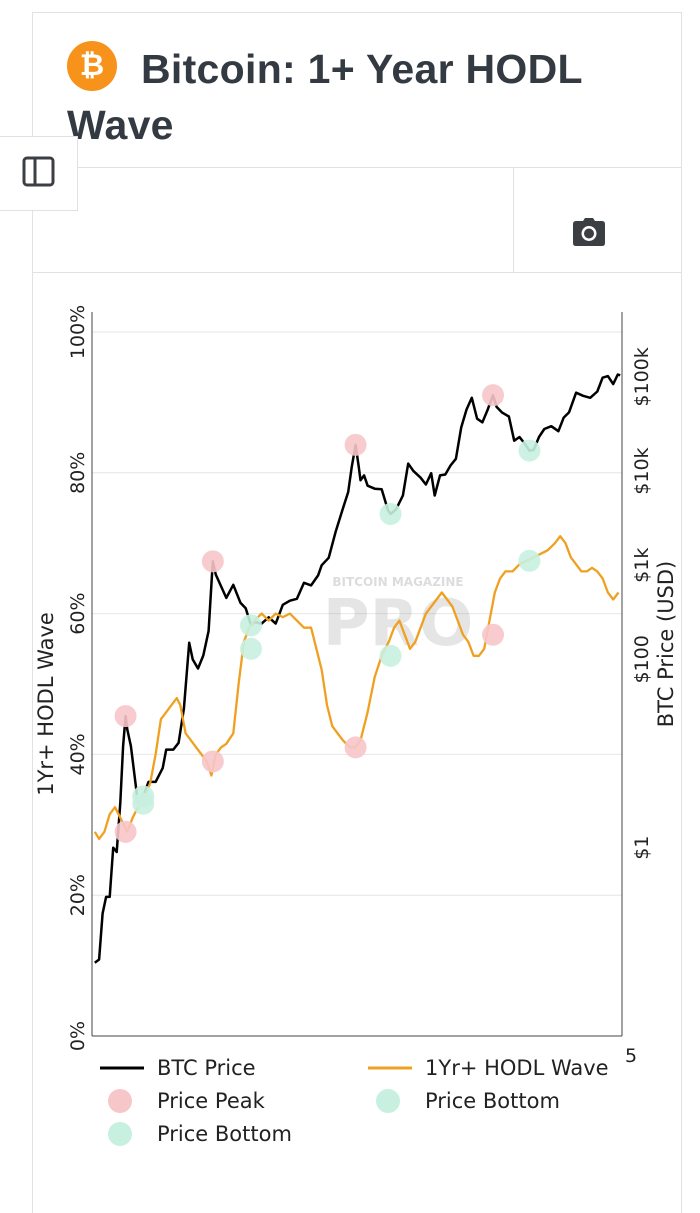 Image resolution: width=700 pixels, height=1213 pixels. What do you see at coordinates (357, 220) in the screenshot?
I see `chart-toolbar` at bounding box center [357, 220].